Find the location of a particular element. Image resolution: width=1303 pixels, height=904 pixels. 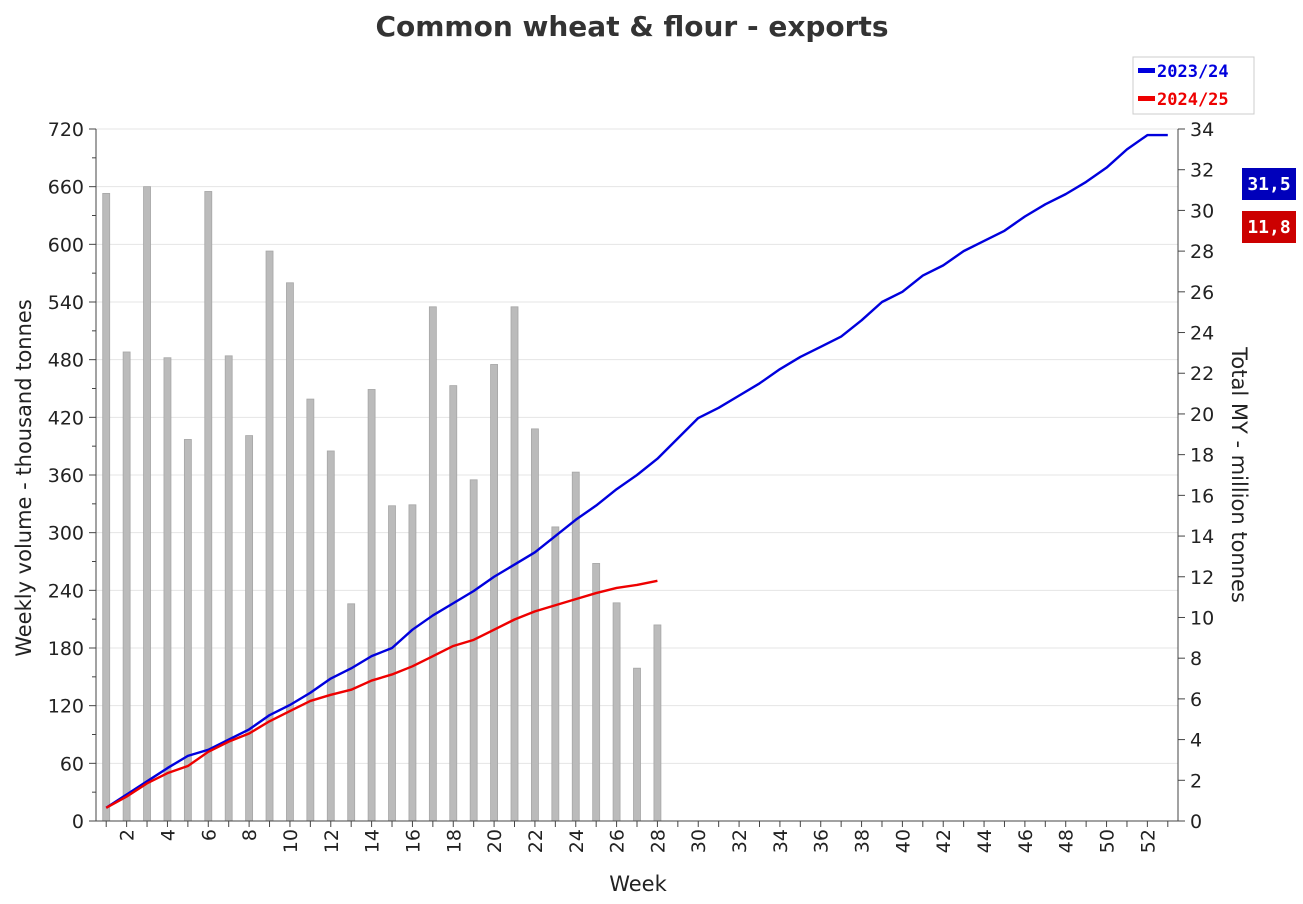

right-tick-label: 26 is located at coordinates (1202, 293).